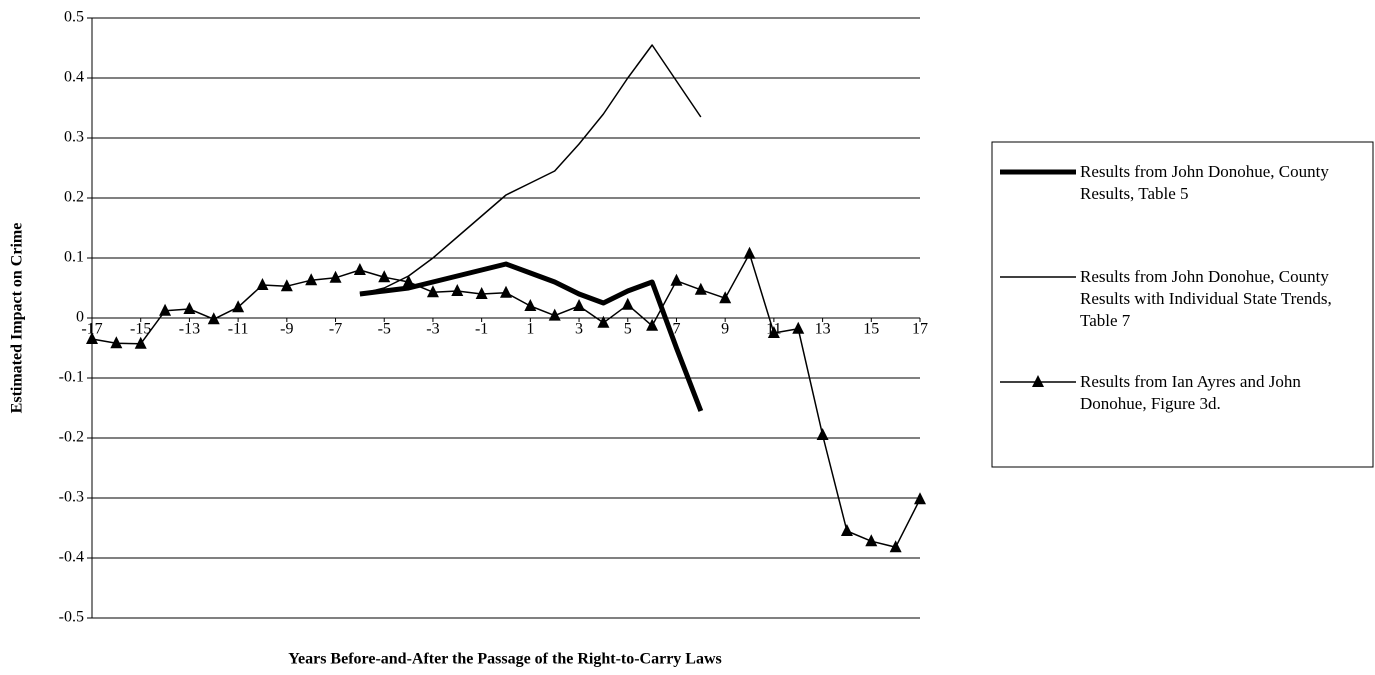 Image resolution: width=1375 pixels, height=675 pixels. I want to click on x-tick-label: -5, so click(384, 329).